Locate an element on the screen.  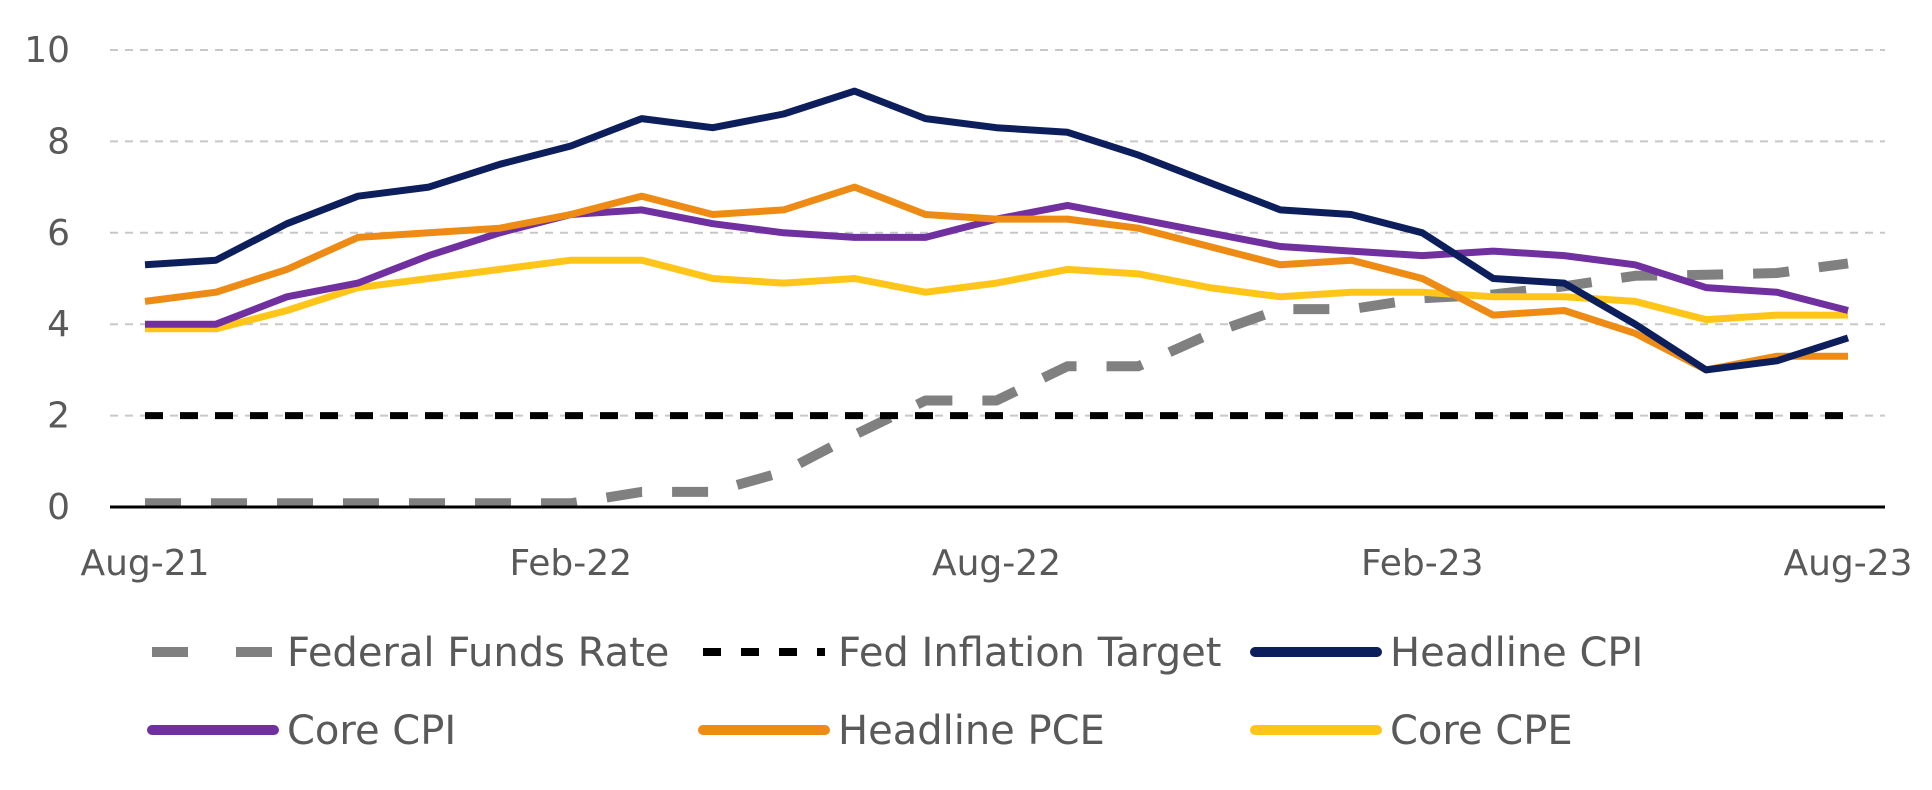
y-tick-label: 2 is located at coordinates (58, 416).